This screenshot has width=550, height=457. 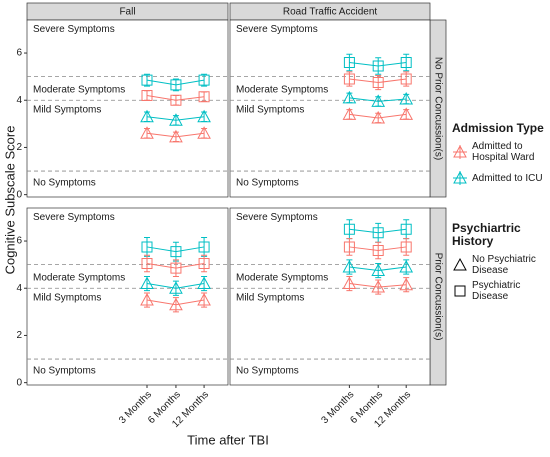 I want to click on legend-label: Admitted to Hospital Ward, so click(x=503, y=152).